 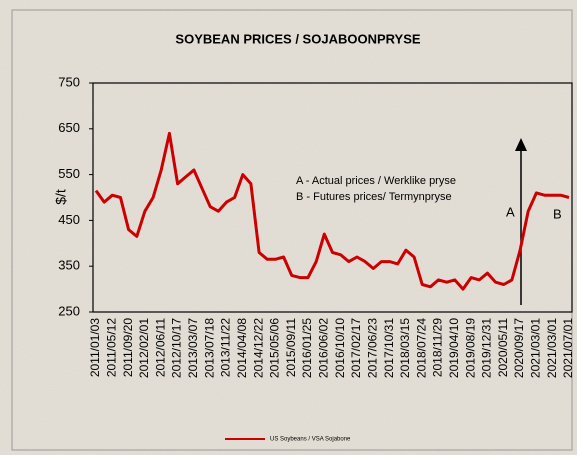 What do you see at coordinates (226, 347) in the screenshot?
I see `x-tick-label: 2013/11/22` at bounding box center [226, 347].